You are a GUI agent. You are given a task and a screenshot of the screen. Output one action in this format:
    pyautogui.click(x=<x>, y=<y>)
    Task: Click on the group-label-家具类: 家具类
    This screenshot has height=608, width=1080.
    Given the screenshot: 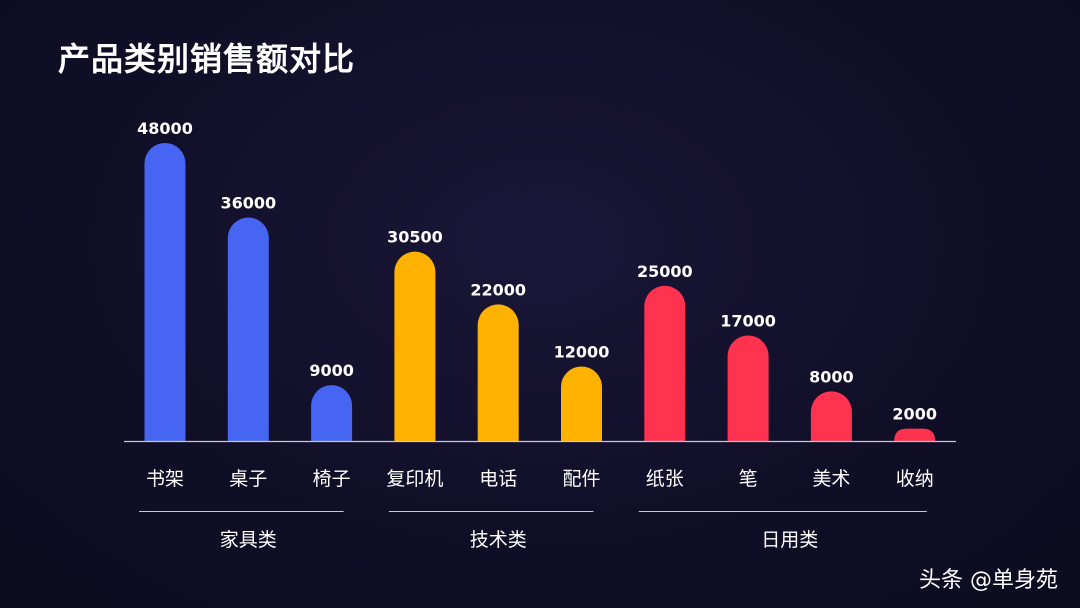 What is the action you would take?
    pyautogui.click(x=248, y=540)
    